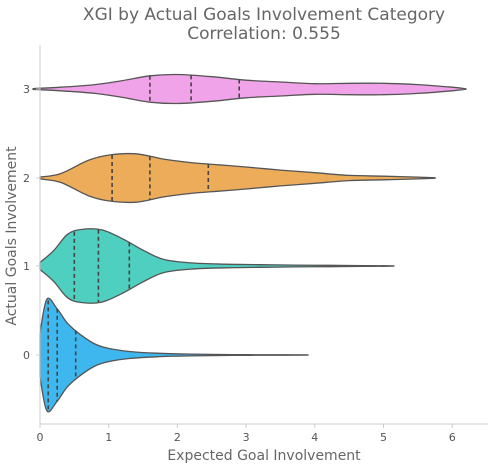  Describe the element at coordinates (26, 355) in the screenshot. I see `y-tick-label-0: 0` at that location.